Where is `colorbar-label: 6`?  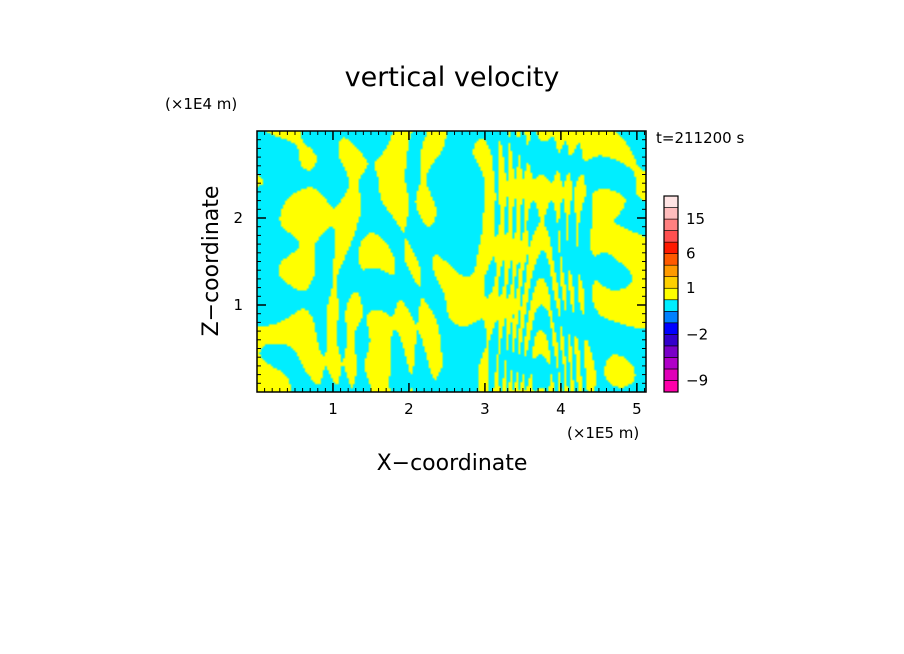 colorbar-label: 6 is located at coordinates (691, 254).